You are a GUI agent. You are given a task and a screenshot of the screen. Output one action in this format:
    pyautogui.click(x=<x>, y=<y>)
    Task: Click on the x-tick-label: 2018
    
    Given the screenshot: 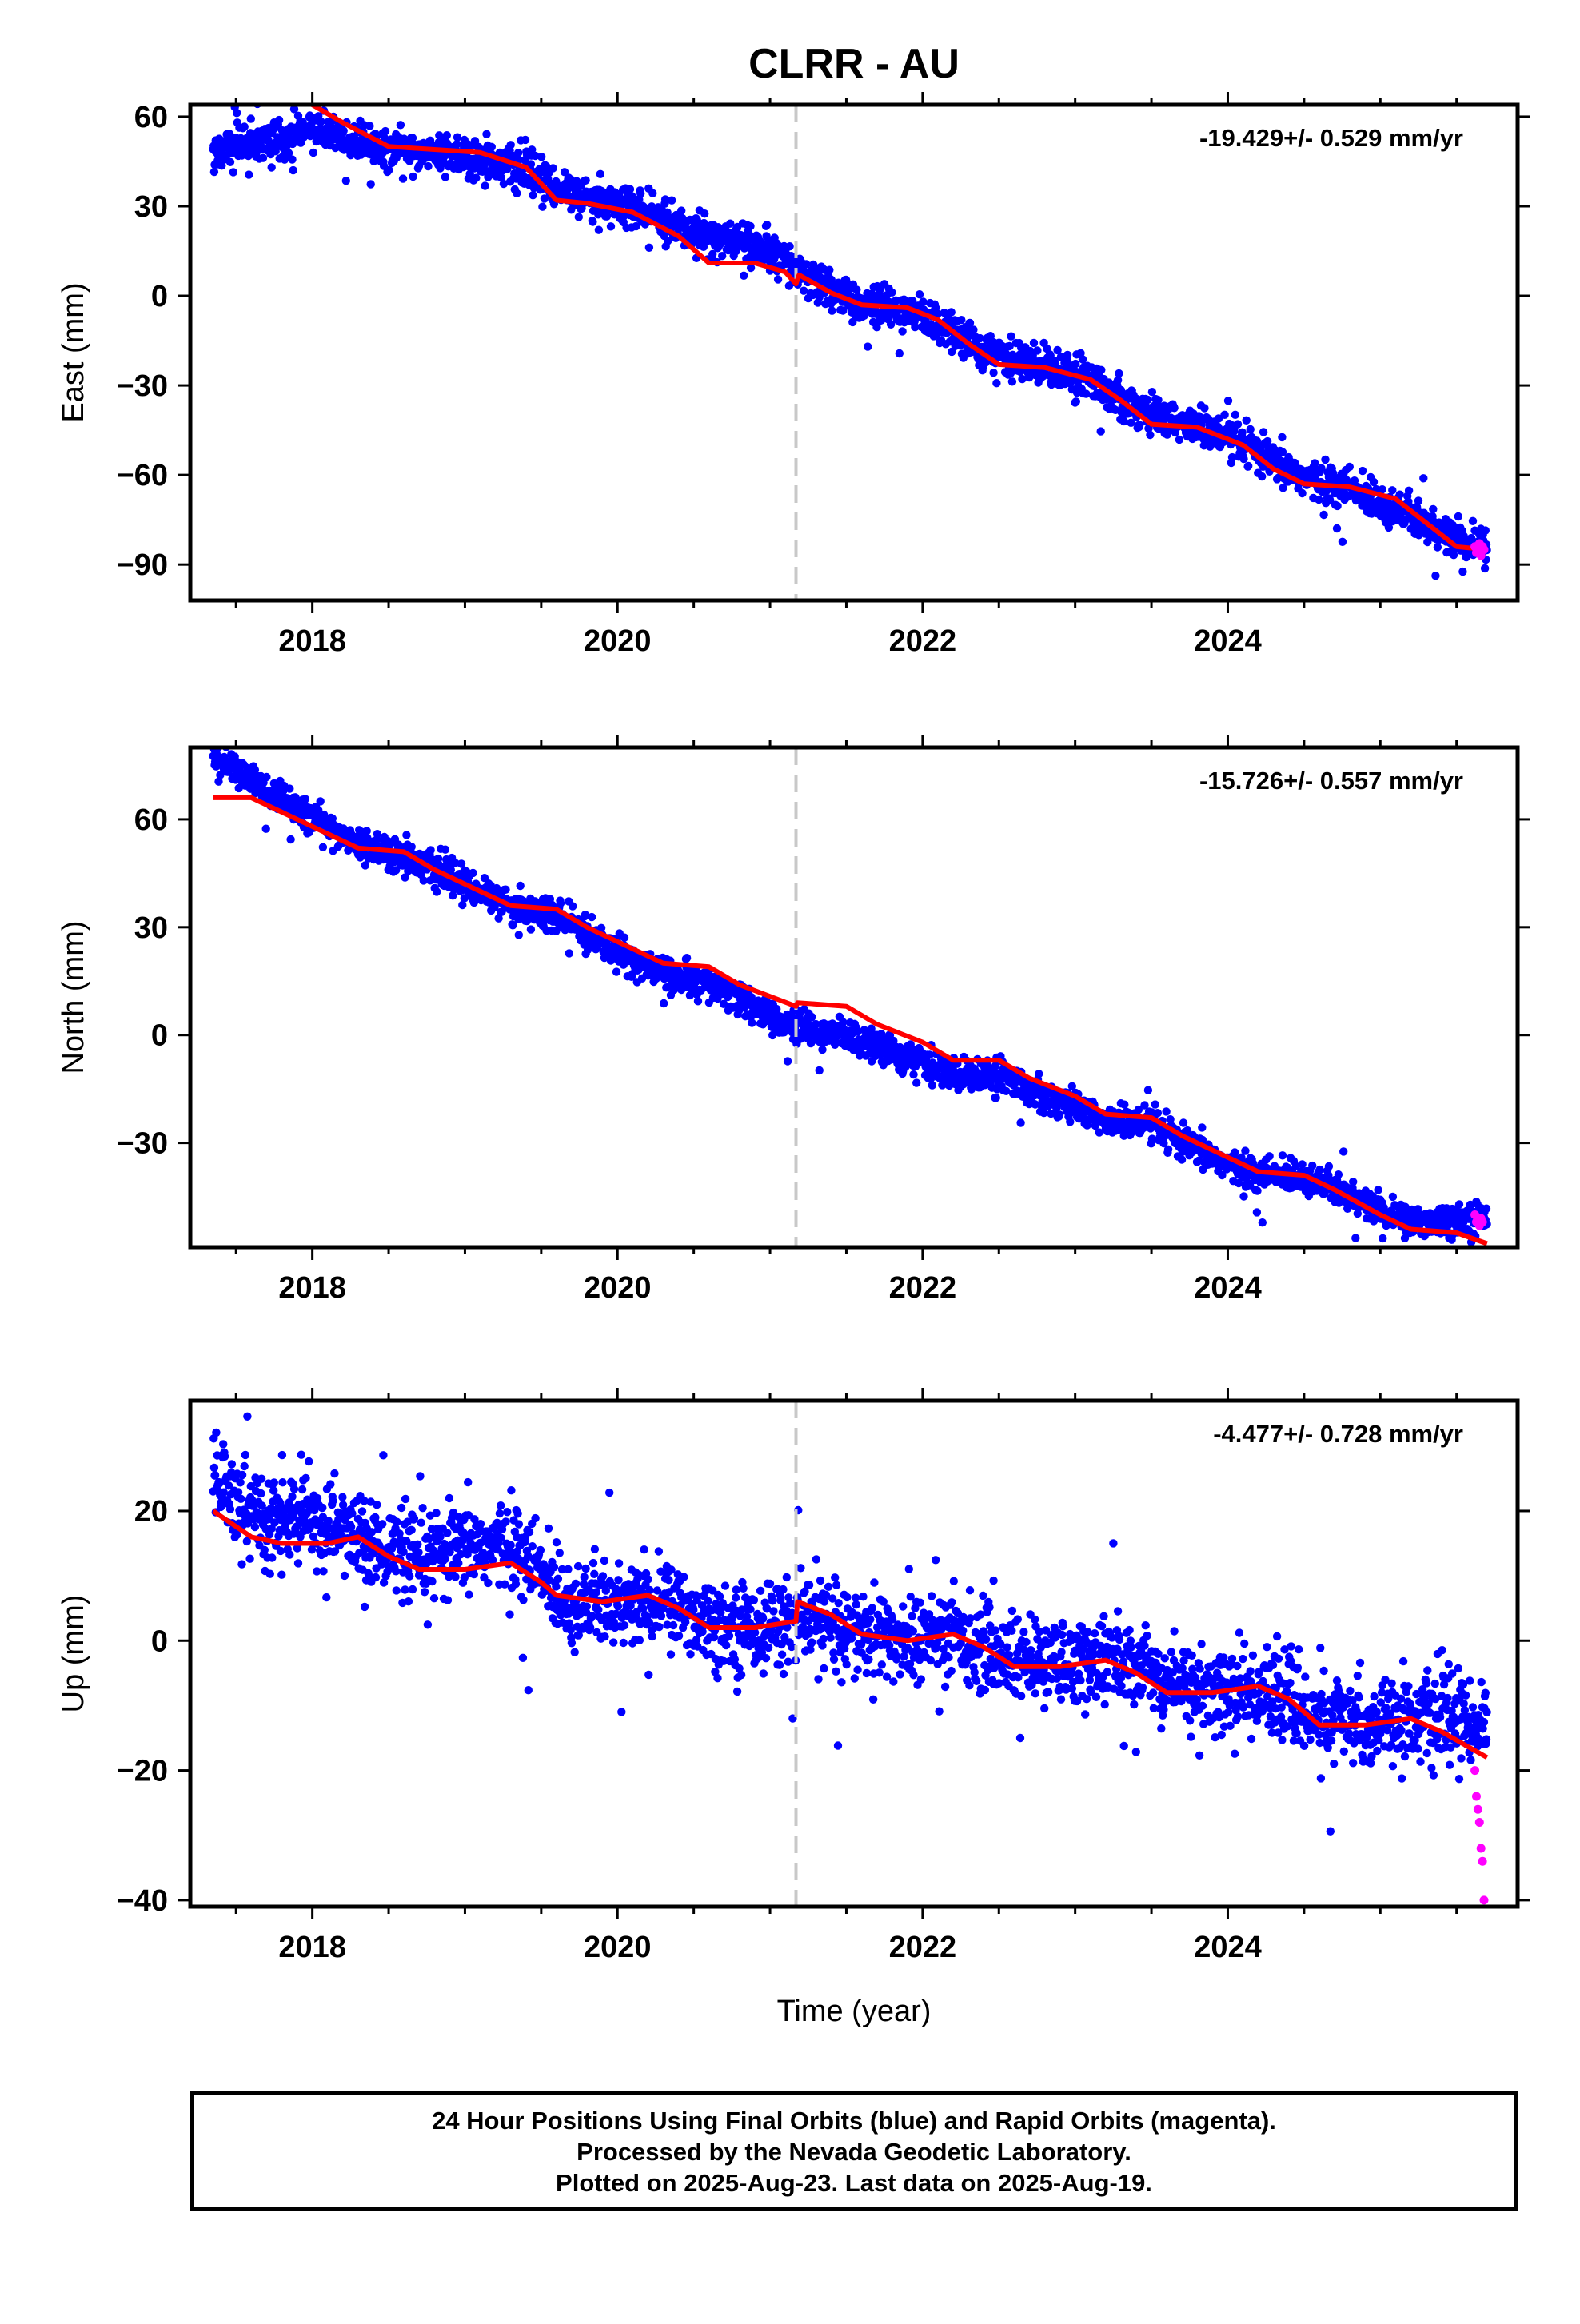 What is the action you would take?
    pyautogui.click(x=312, y=641)
    